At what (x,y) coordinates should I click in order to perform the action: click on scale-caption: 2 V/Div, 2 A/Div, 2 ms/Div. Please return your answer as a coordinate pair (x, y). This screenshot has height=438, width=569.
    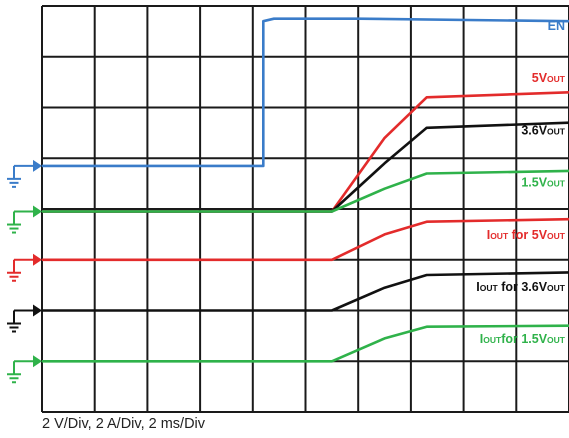
    Looking at the image, I should click on (124, 424).